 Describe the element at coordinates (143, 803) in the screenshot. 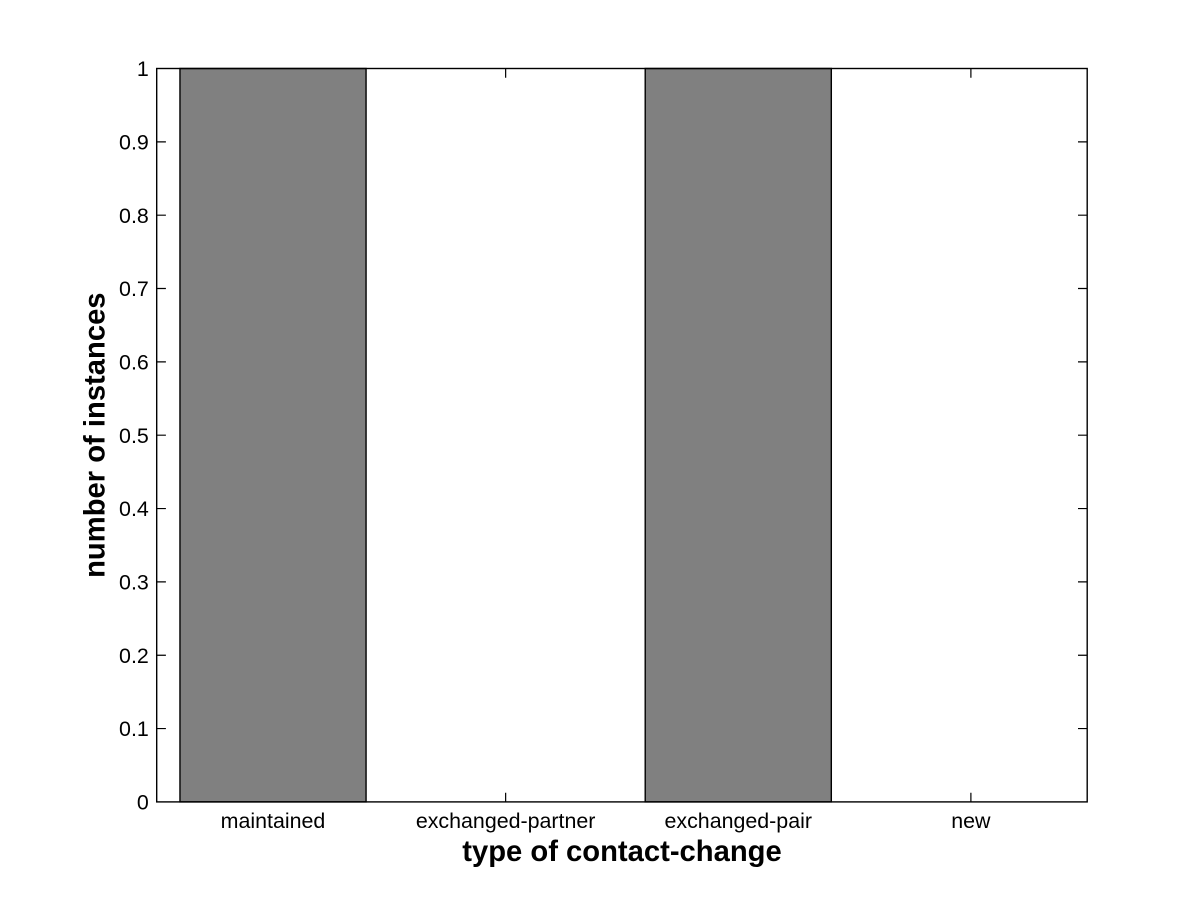

I see `svg-text: 0` at that location.